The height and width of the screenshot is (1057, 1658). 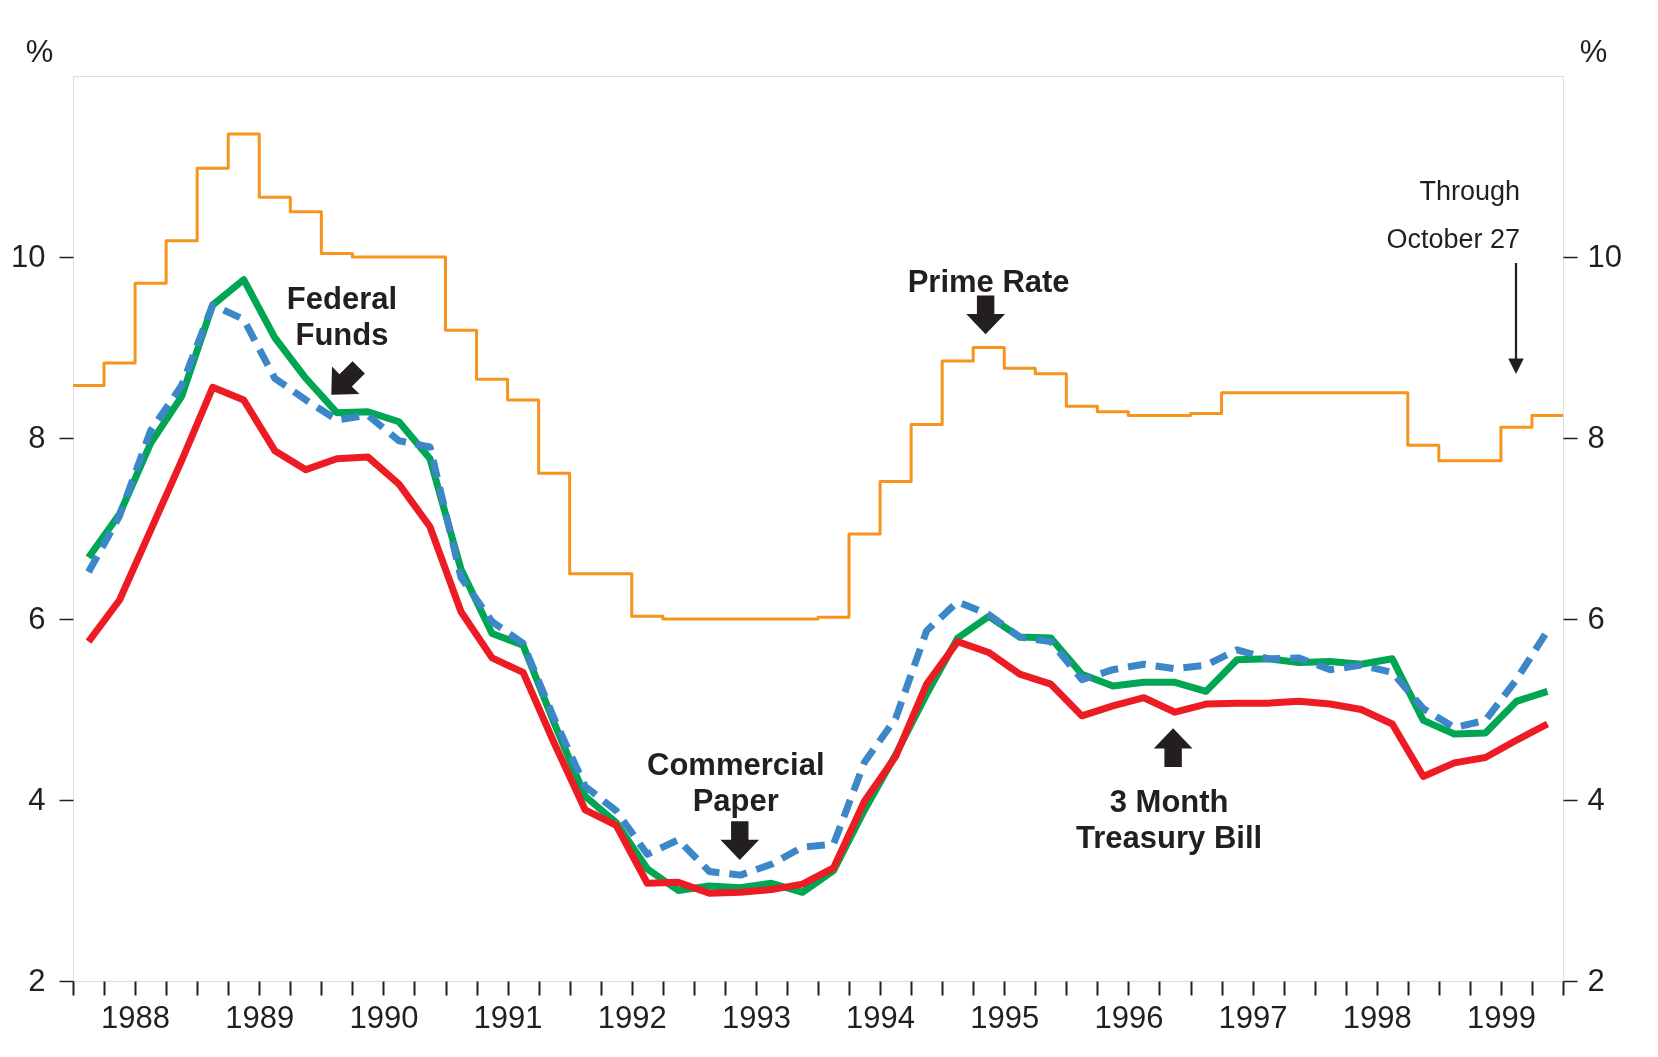 I want to click on x-tick-label: 1998, so click(x=1377, y=1017).